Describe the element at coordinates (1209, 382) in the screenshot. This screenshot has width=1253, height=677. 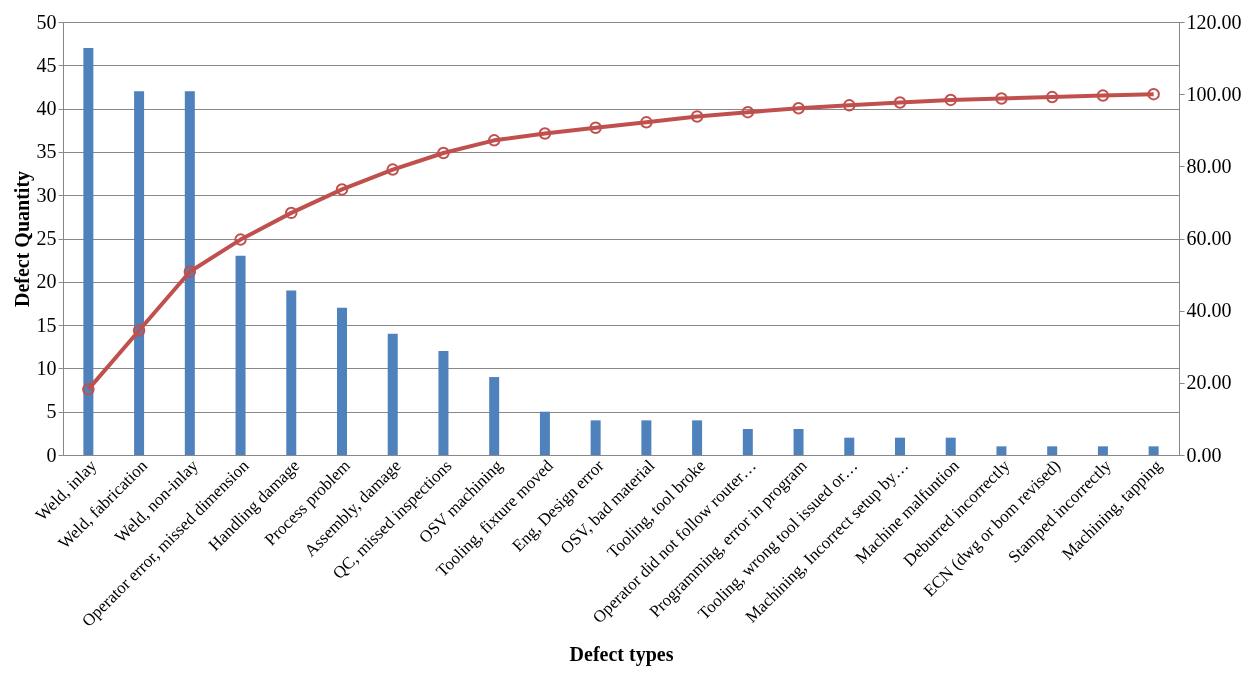
I see `y2-tick-label: 20.00` at that location.